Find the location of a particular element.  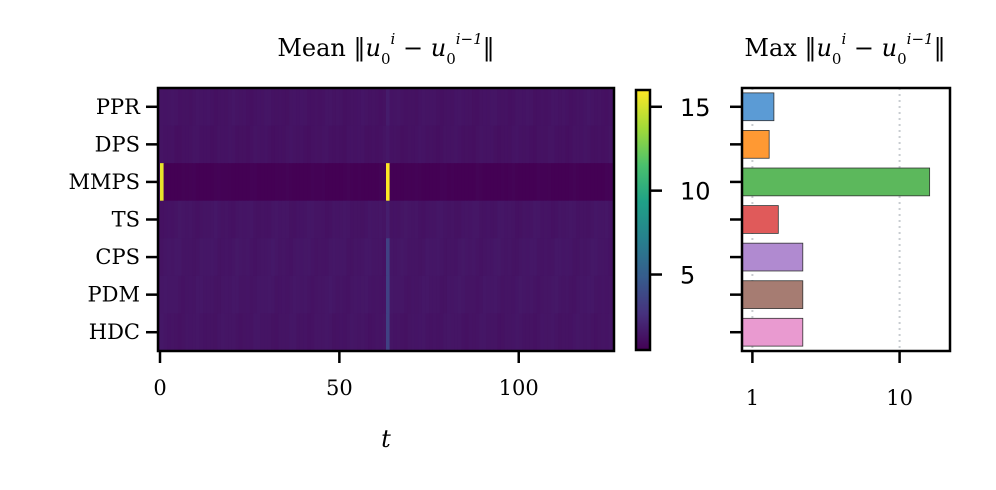

heatmap-y-tick-label: MMPS is located at coordinates (104, 182).